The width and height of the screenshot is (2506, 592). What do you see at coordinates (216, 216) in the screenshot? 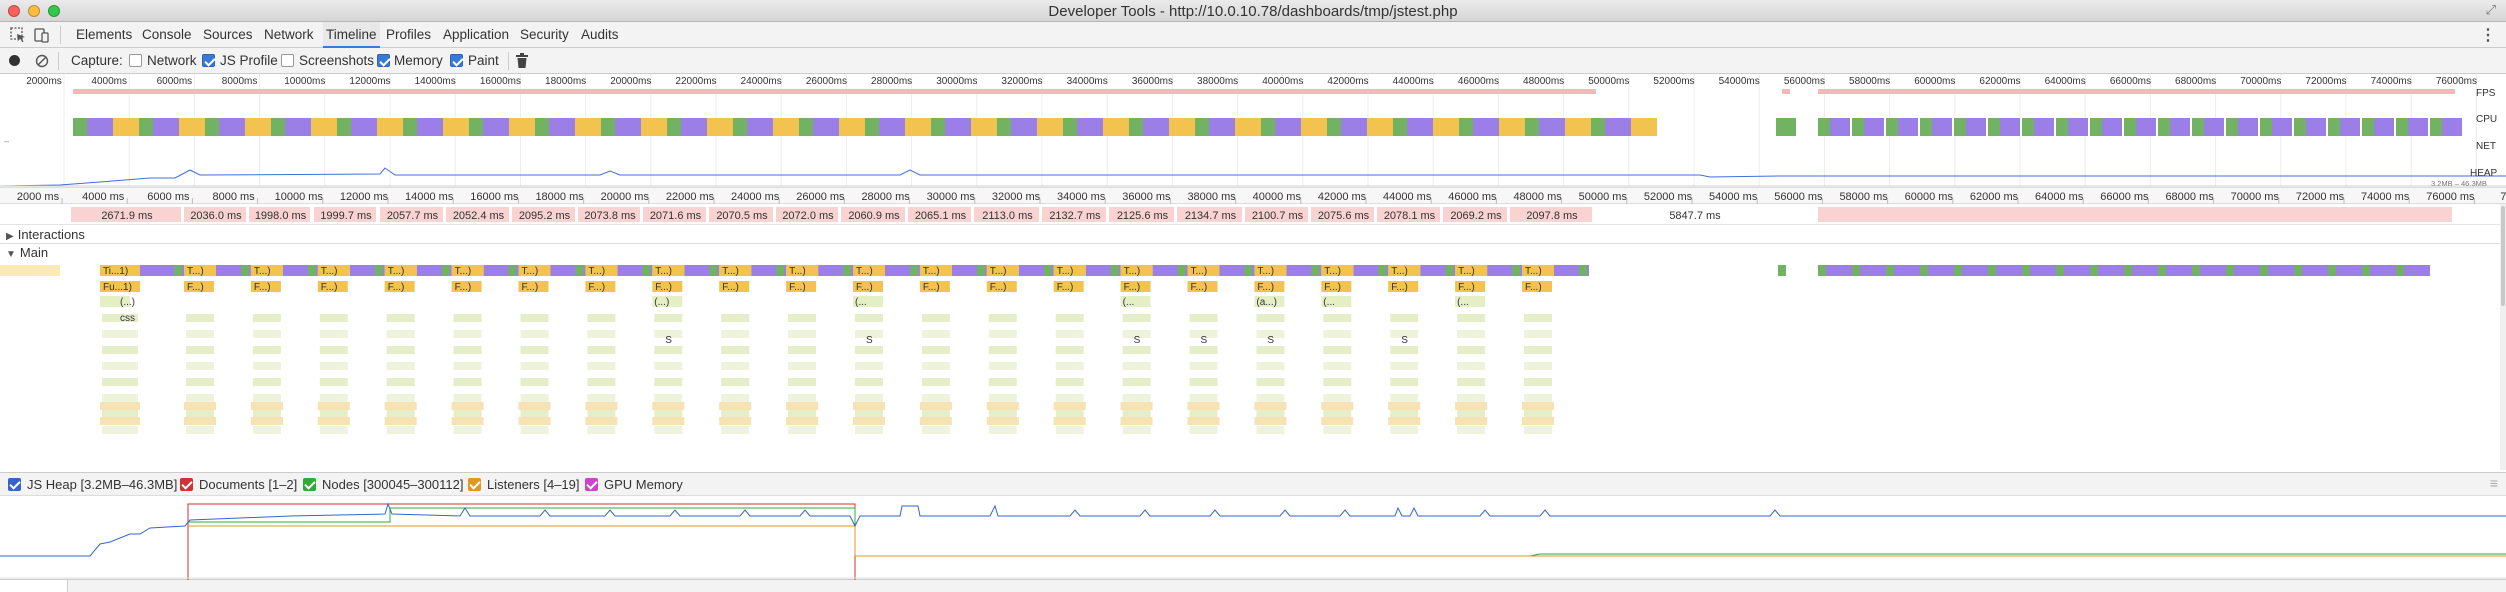
I see `frame-duration-label: 2036.0 ms` at bounding box center [216, 216].